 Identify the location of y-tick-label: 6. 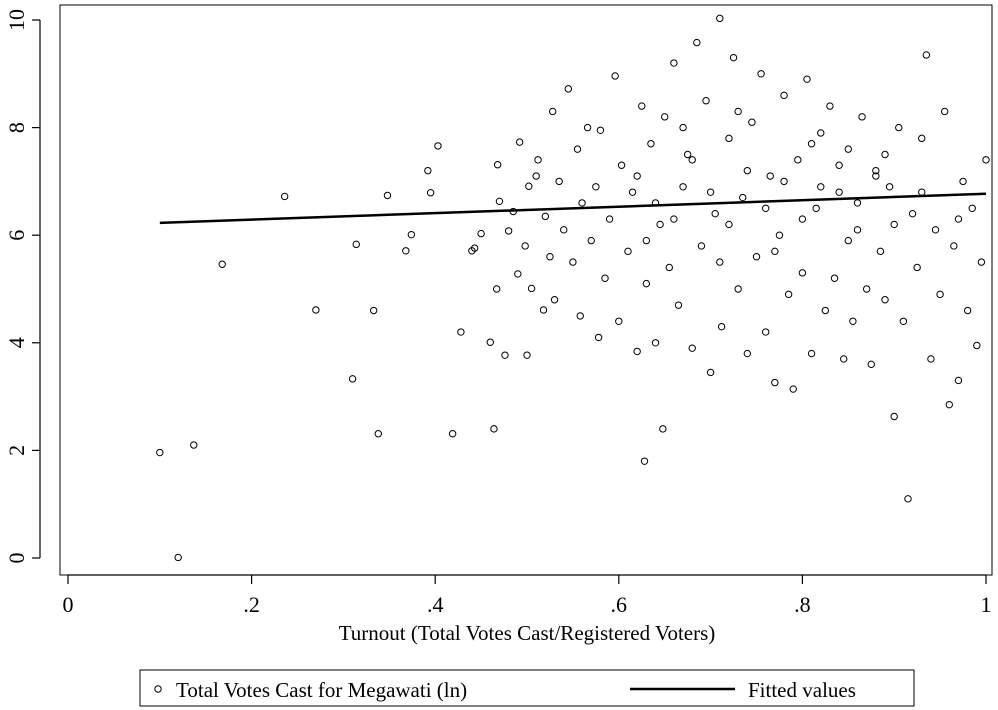
(16, 235).